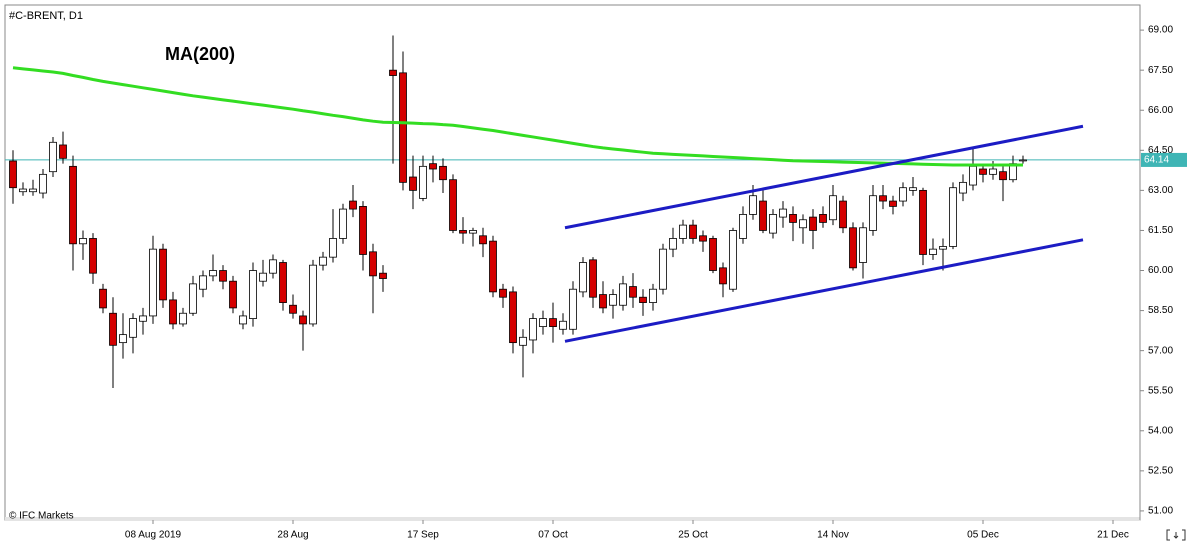 The height and width of the screenshot is (545, 1194). What do you see at coordinates (693, 535) in the screenshot?
I see `x-tick-label: 25 Oct` at bounding box center [693, 535].